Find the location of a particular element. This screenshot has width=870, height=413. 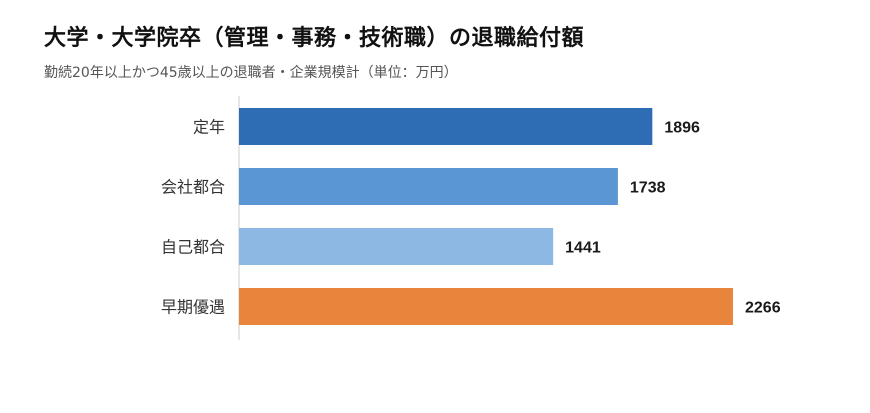

chart-title: 大学・大学院卒（管理・事務・技術職）の退職給付額 is located at coordinates (314, 38).